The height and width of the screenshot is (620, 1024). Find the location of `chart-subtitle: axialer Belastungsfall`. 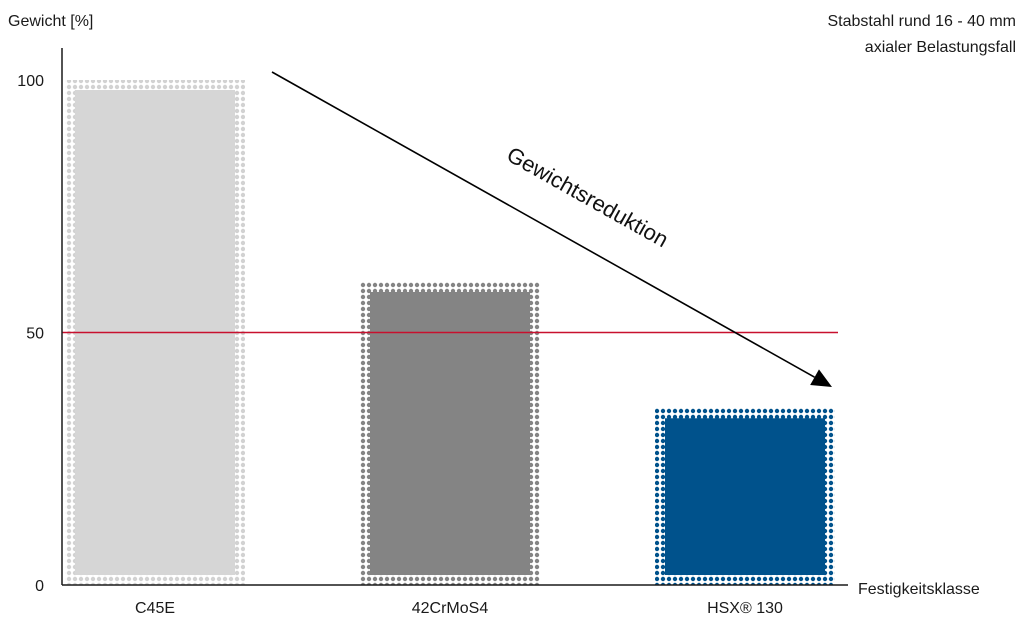

chart-subtitle: axialer Belastungsfall is located at coordinates (940, 47).